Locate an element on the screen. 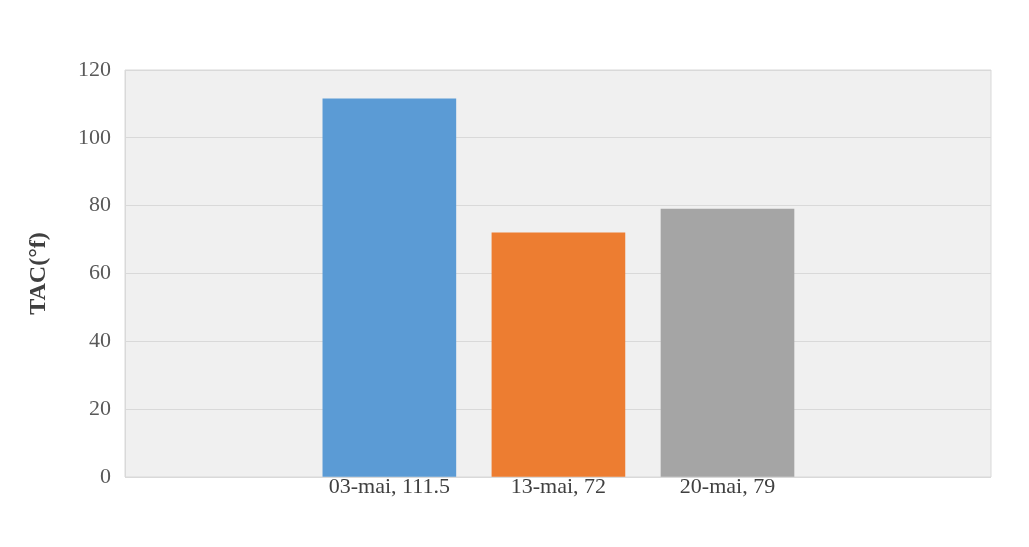 The height and width of the screenshot is (547, 1029). y-axis-title: TAC(°f) is located at coordinates (36, 273).